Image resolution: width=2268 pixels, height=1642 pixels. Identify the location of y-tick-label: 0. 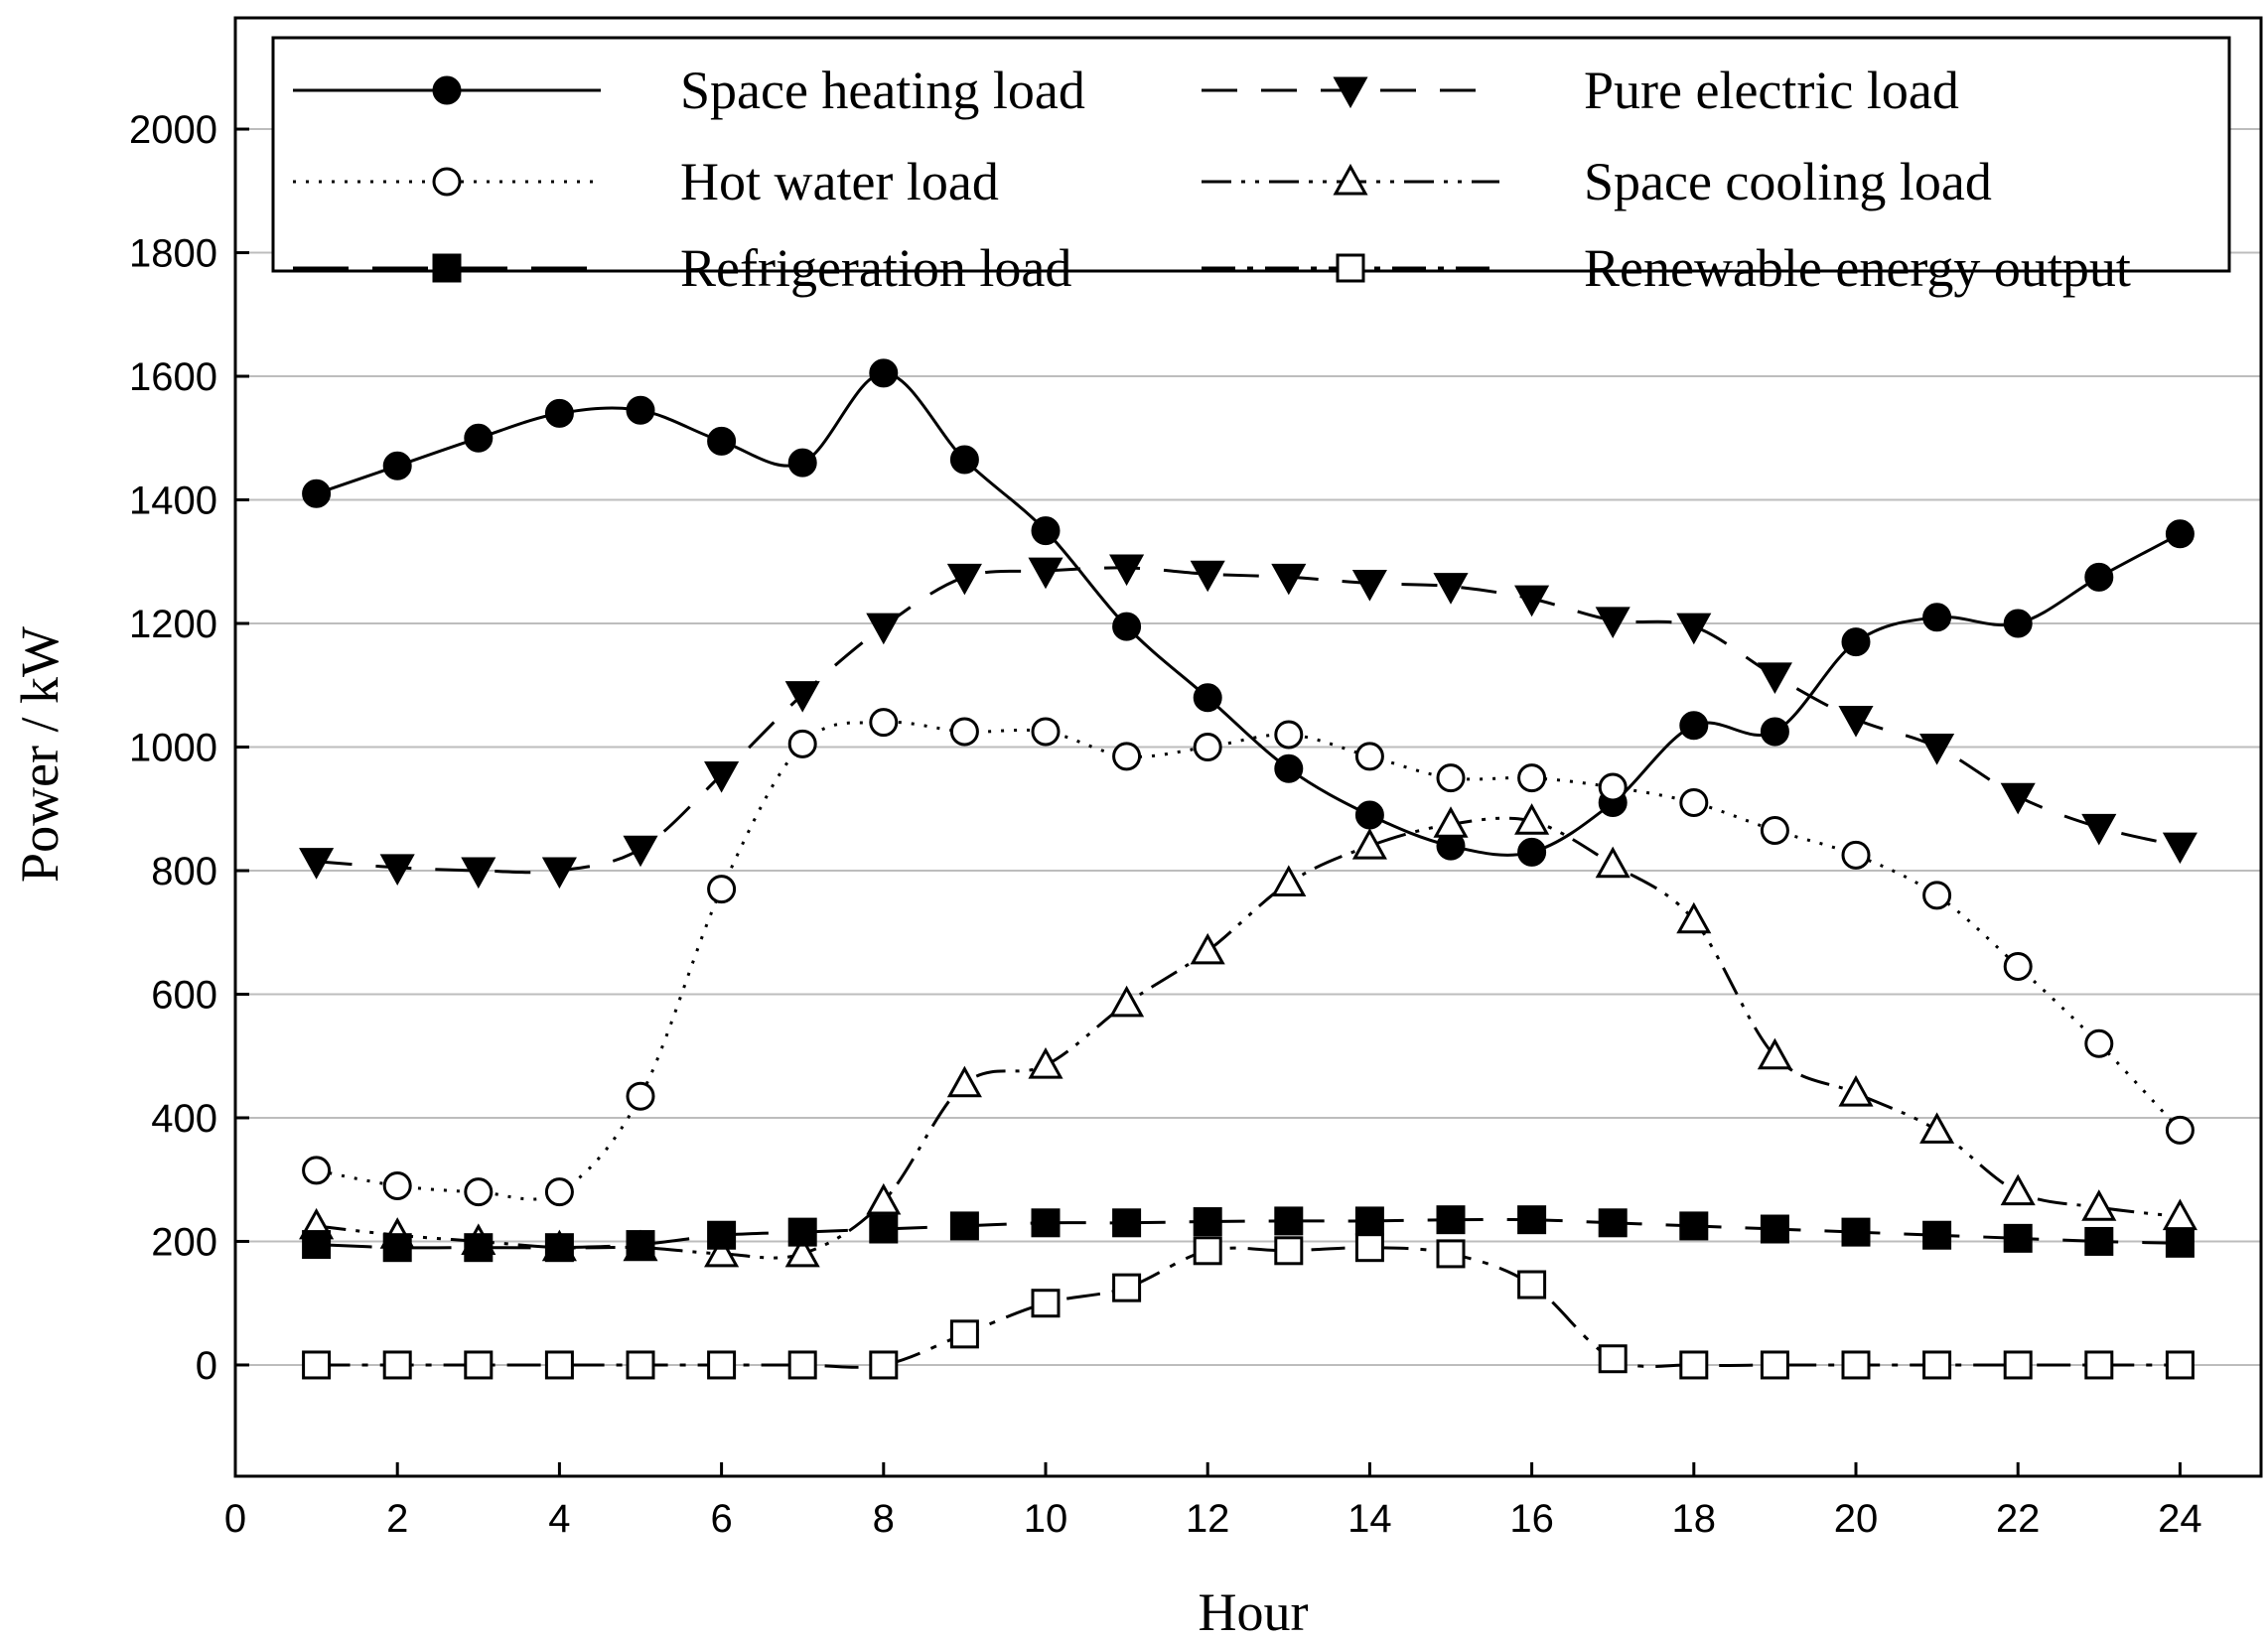
(206, 1366).